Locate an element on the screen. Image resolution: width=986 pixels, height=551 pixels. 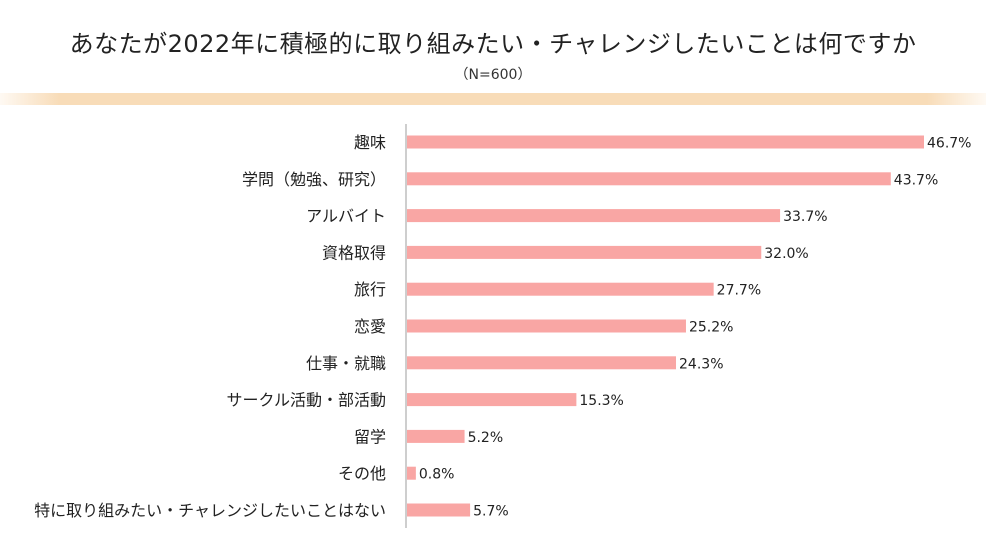
value-label: 33.7% is located at coordinates (805, 217).